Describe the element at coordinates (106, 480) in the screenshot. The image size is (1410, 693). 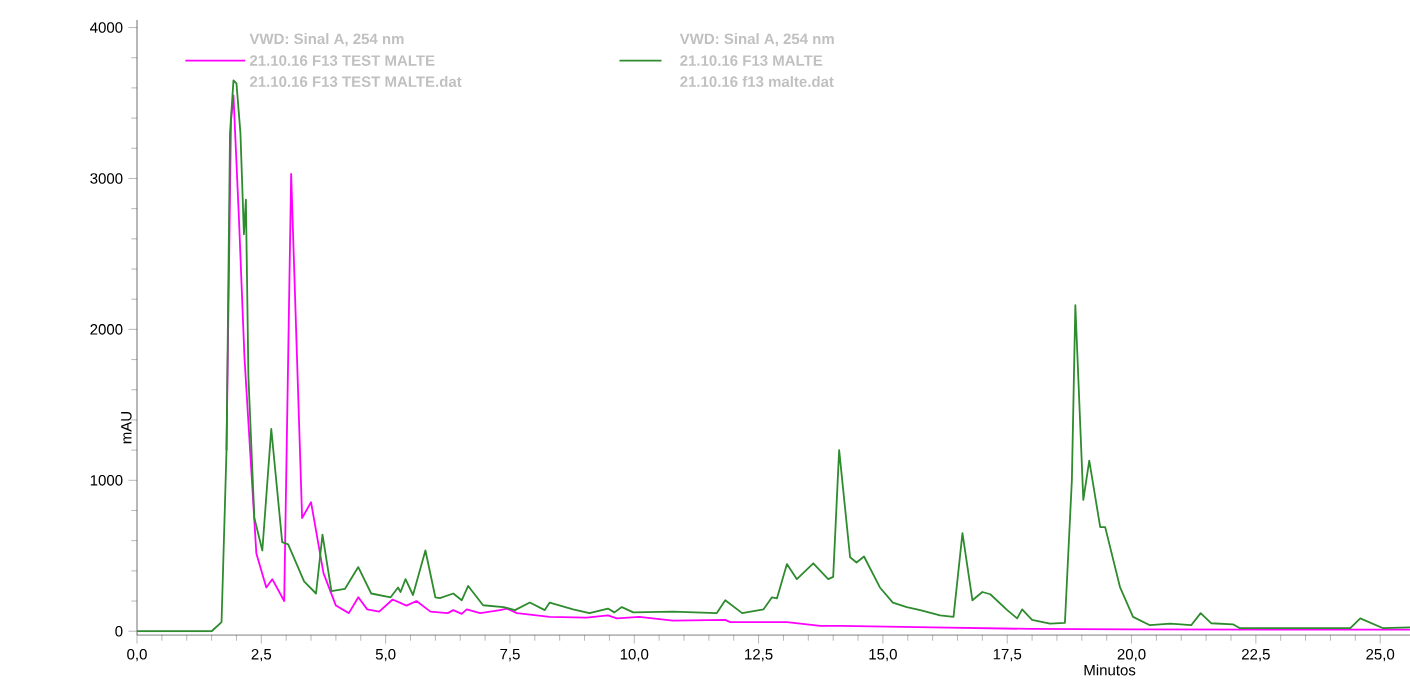
I see `y-tick-label: 1000` at that location.